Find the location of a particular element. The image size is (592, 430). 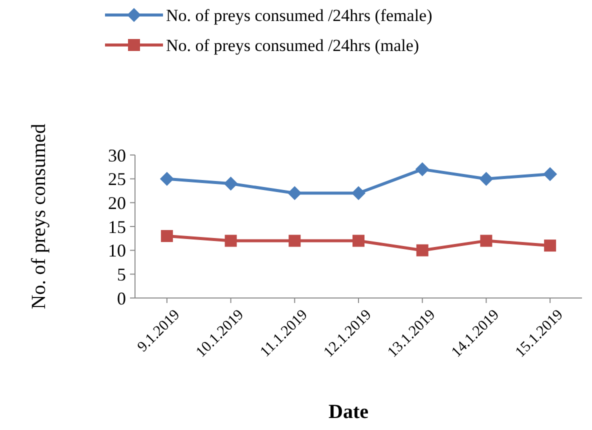

y-tick-label: 15 is located at coordinates (117, 226).